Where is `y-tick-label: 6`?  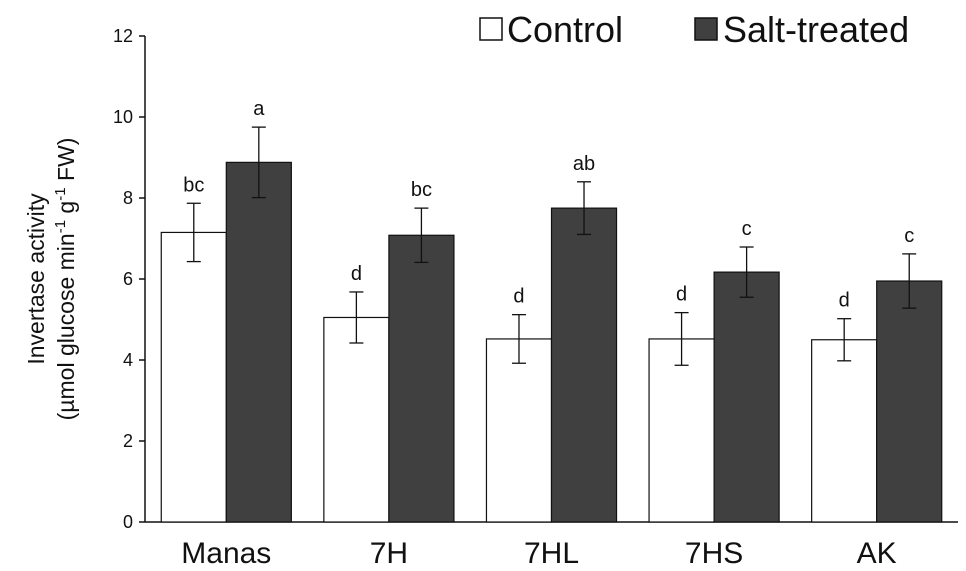 y-tick-label: 6 is located at coordinates (128, 279).